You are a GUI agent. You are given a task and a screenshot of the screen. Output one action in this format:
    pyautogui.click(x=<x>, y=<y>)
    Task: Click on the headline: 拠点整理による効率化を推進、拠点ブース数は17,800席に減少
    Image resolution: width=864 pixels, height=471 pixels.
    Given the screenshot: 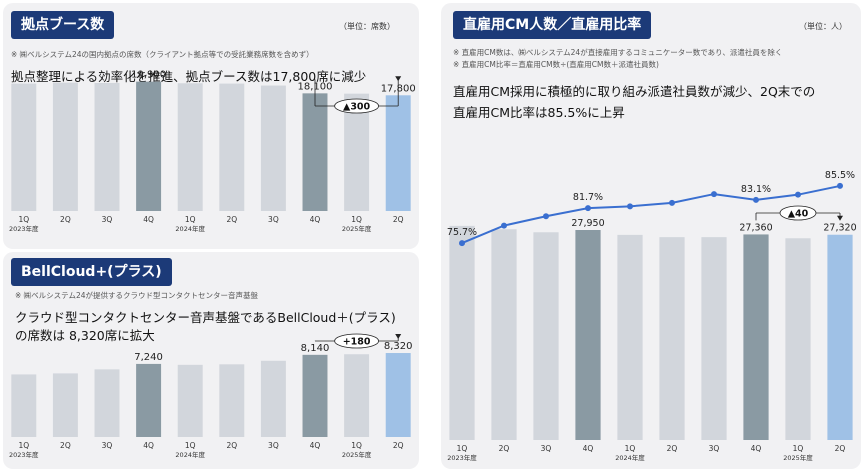 What is the action you would take?
    pyautogui.click(x=189, y=76)
    